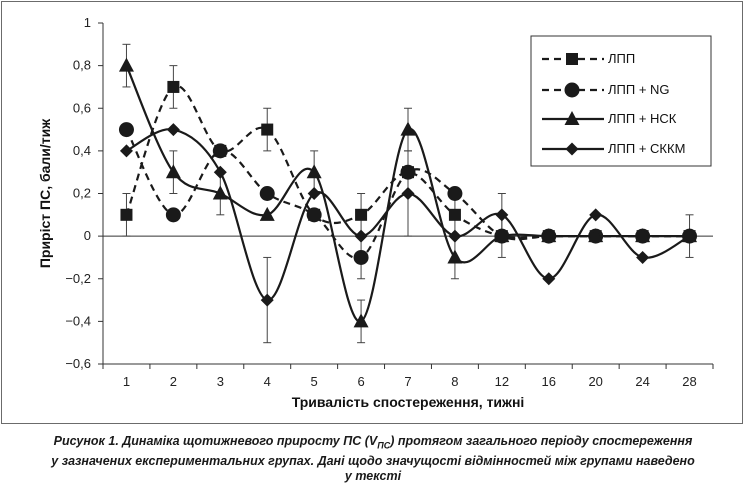 This screenshot has width=746, height=487. I want to click on x-tick-label: 1, so click(126, 381).